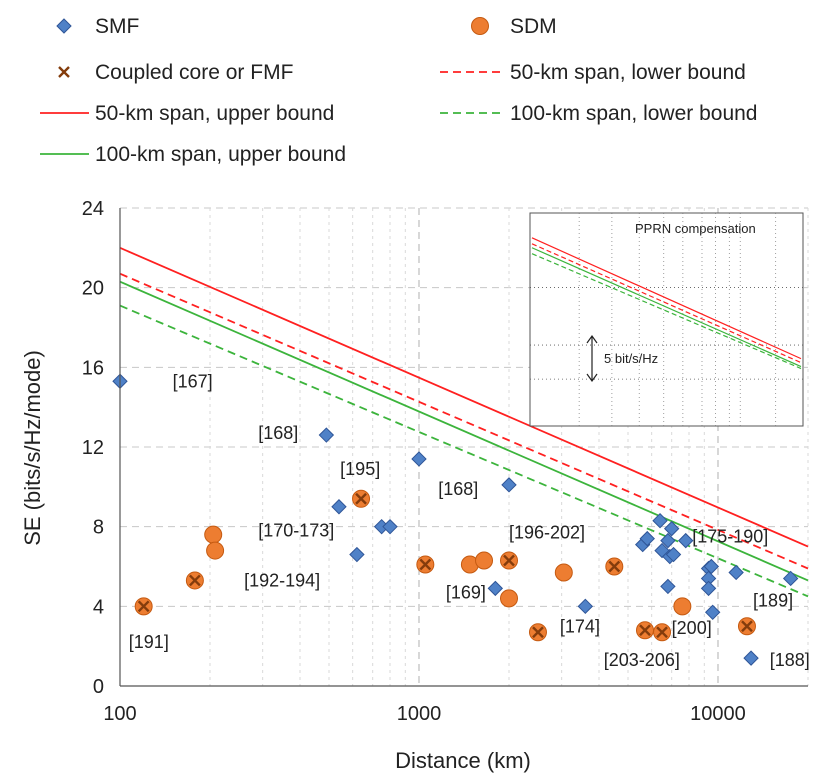  Describe the element at coordinates (98, 687) in the screenshot. I see `y-tick-label: 0` at that location.